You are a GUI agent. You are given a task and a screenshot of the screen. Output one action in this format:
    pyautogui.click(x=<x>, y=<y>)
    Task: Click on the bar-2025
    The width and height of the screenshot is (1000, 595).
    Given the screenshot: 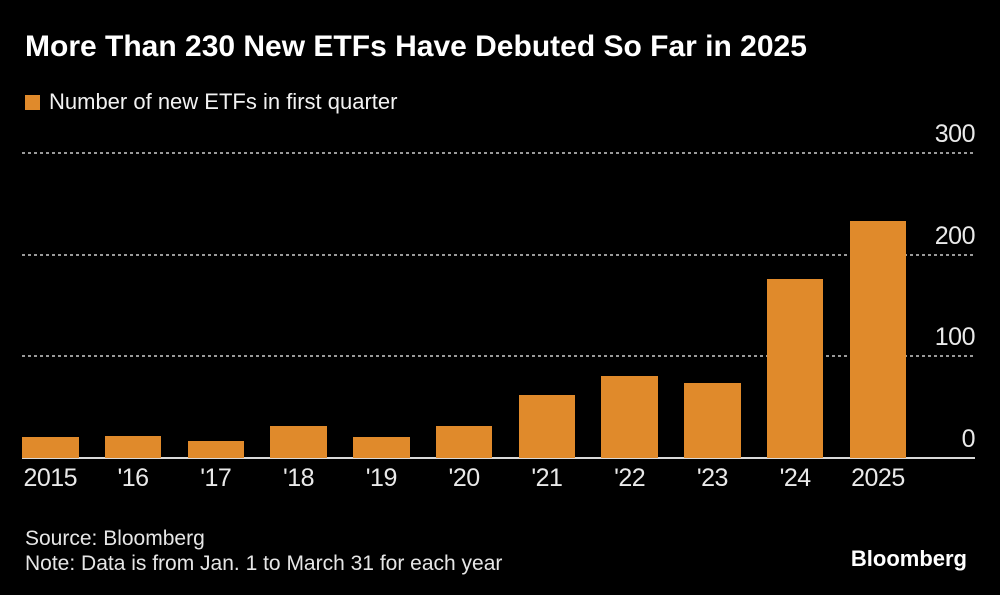 What is the action you would take?
    pyautogui.click(x=878, y=339)
    